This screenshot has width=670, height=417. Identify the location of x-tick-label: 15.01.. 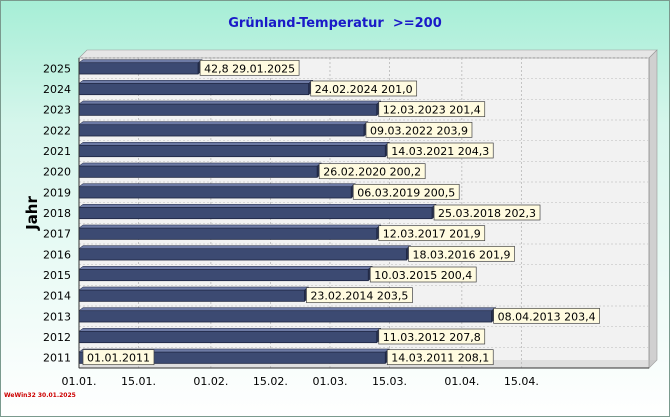
(138, 381).